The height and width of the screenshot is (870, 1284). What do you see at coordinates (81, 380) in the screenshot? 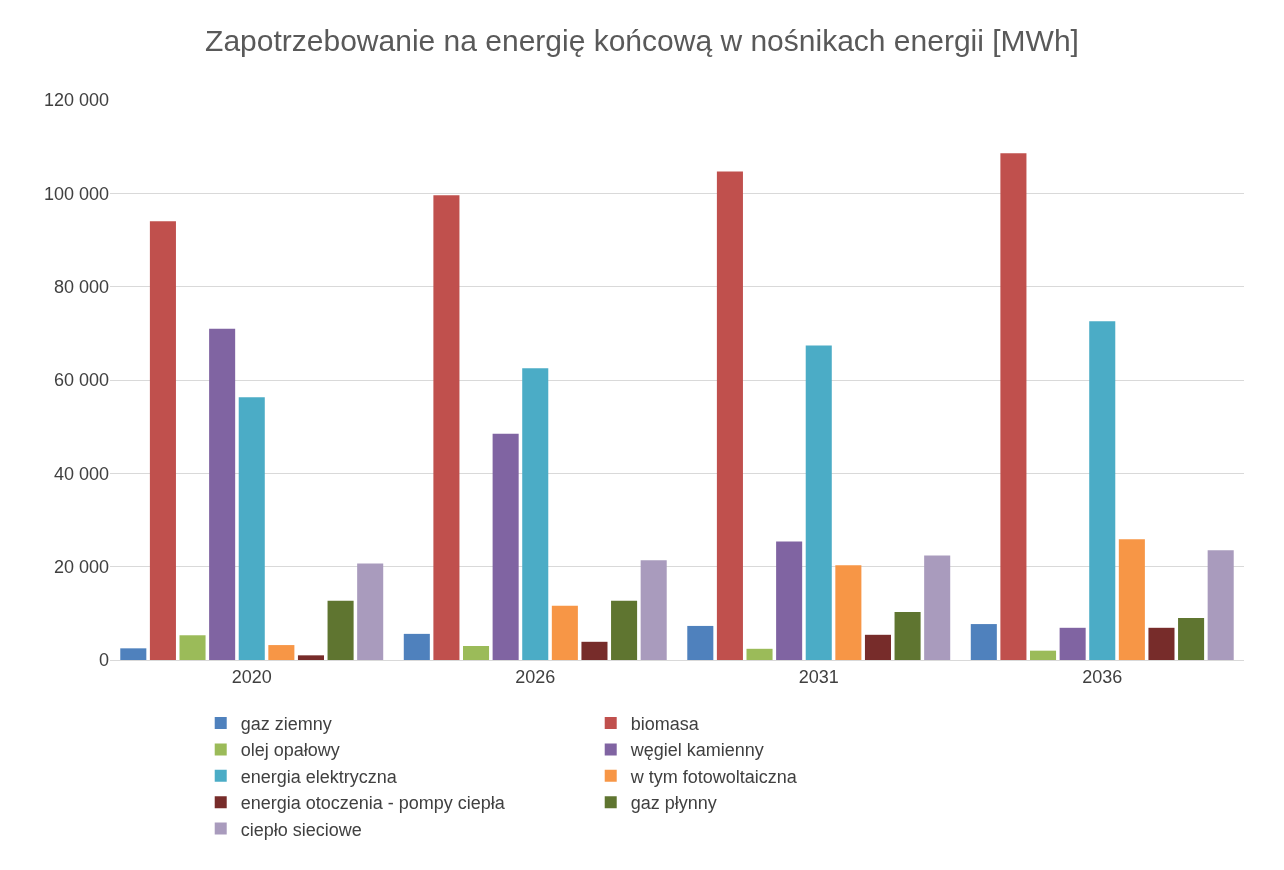
I see `y-tick-label: 60 000` at bounding box center [81, 380].